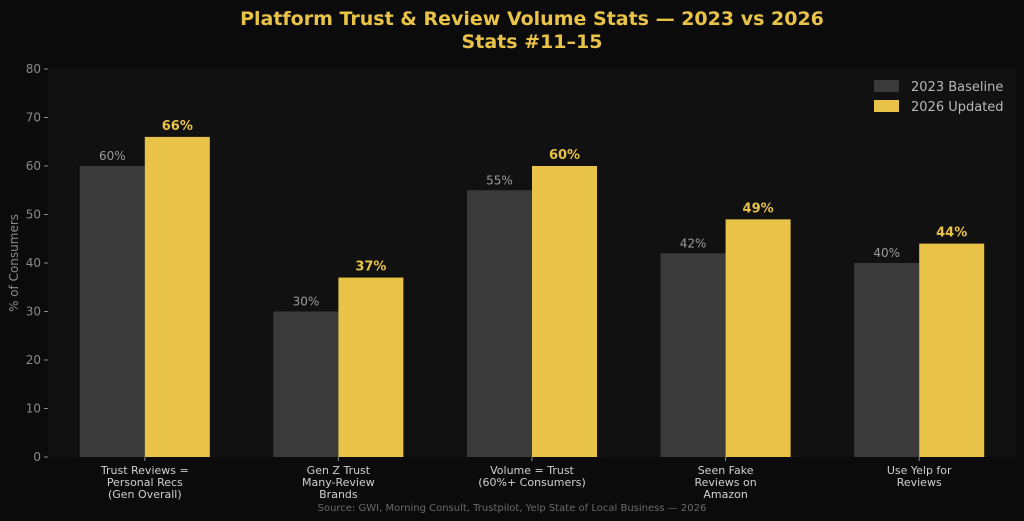 The image size is (1024, 521). I want to click on legend-label: 2026 Updated, so click(957, 107).